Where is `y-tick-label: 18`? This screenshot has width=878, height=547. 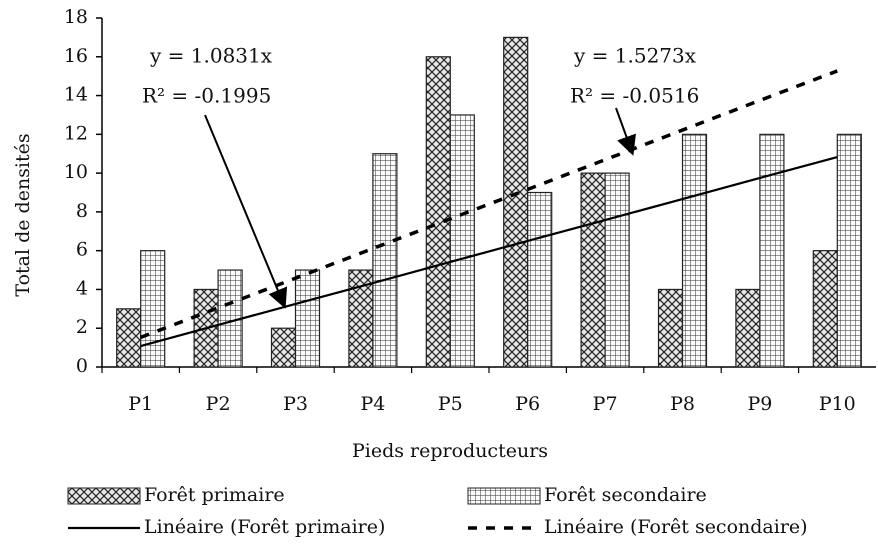 y-tick-label: 18 is located at coordinates (76, 17).